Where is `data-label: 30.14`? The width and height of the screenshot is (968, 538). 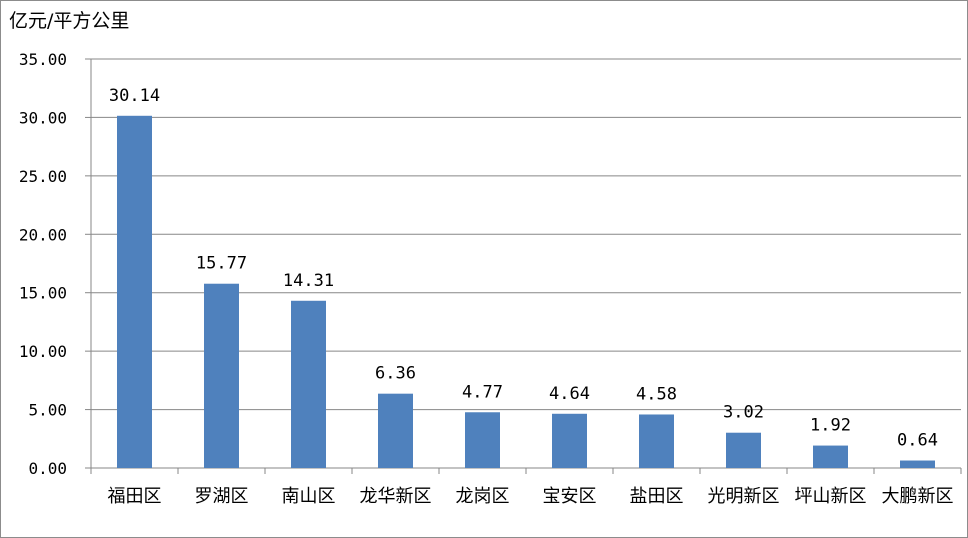 data-label: 30.14 is located at coordinates (134, 96).